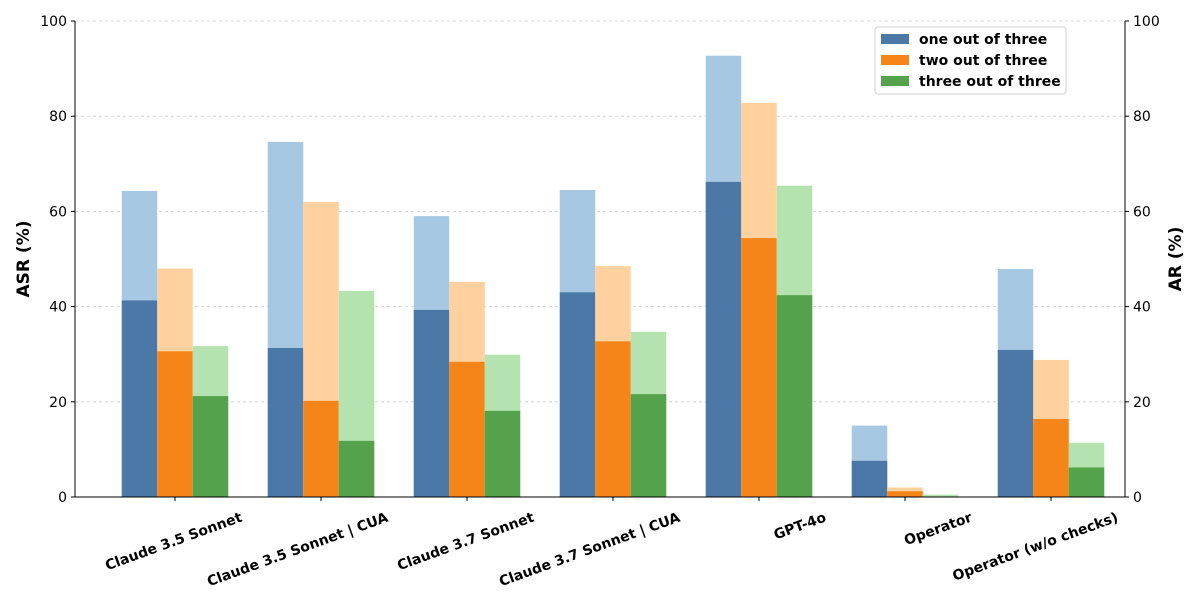 The width and height of the screenshot is (1200, 600). Describe the element at coordinates (58, 212) in the screenshot. I see `y-tick-label-left: 60` at that location.